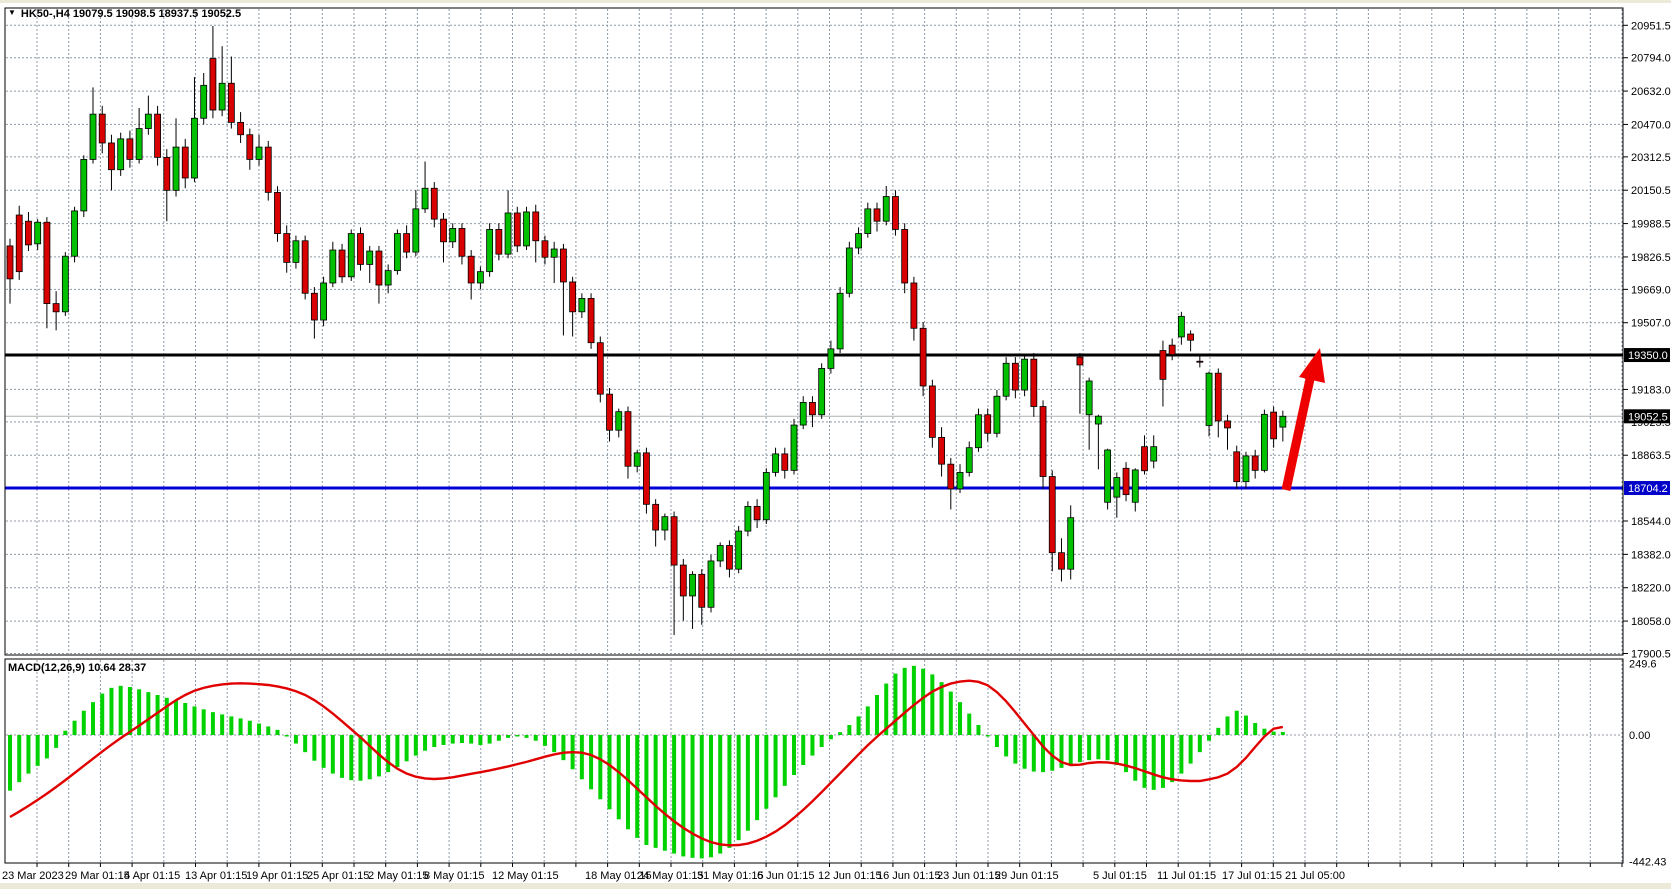 The image size is (1671, 889). I want to click on time-tick-label: 16 Jun 01:15, so click(909, 876).